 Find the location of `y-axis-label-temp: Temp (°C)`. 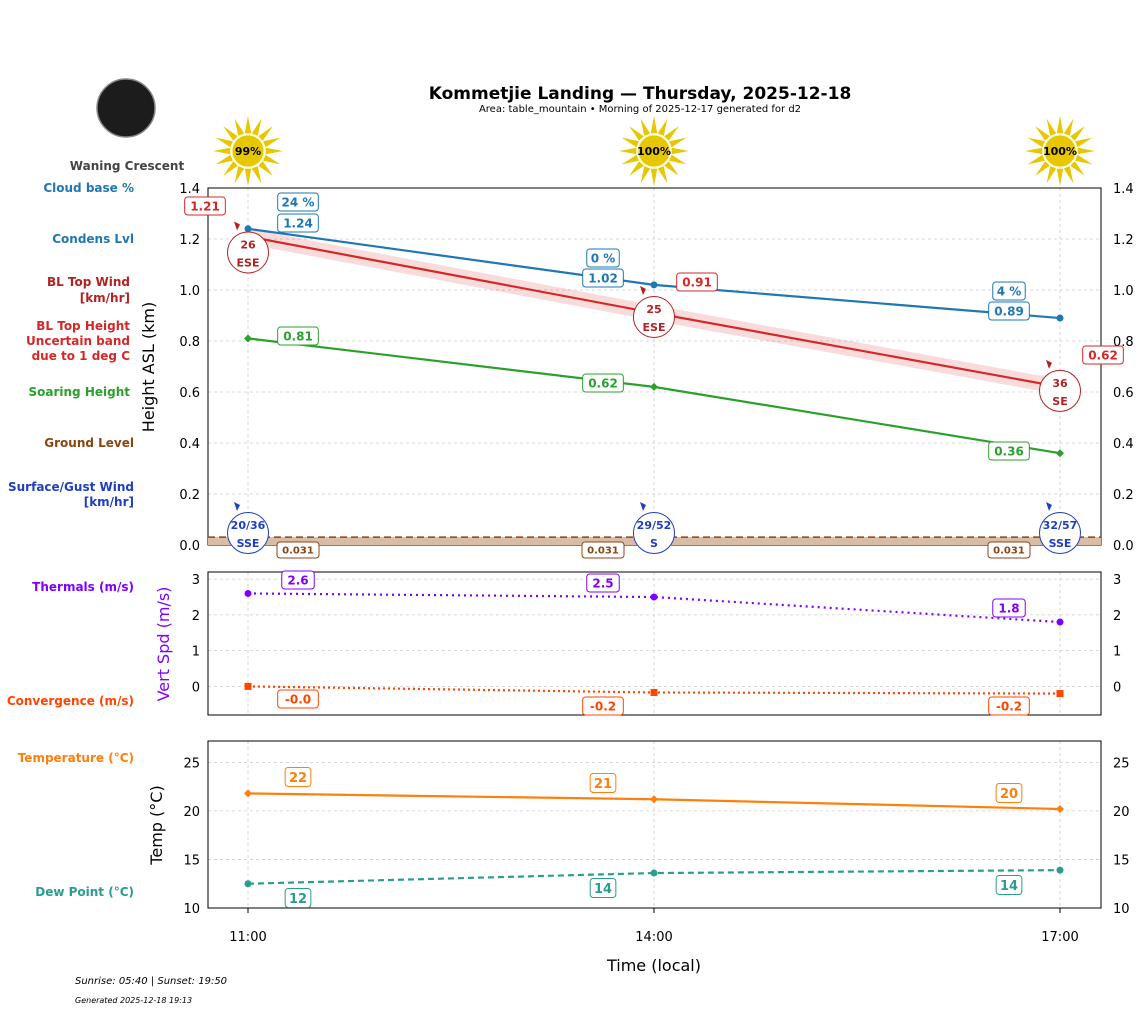

y-axis-label-temp: Temp (°C) is located at coordinates (156, 825).